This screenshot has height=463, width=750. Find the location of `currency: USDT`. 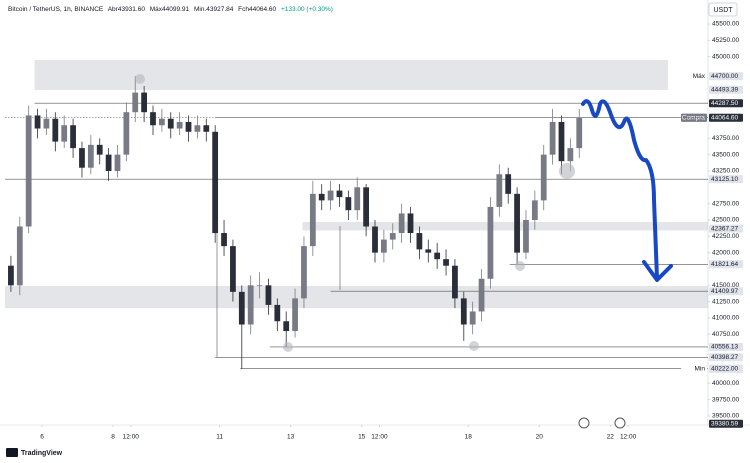

currency: USDT is located at coordinates (723, 10).